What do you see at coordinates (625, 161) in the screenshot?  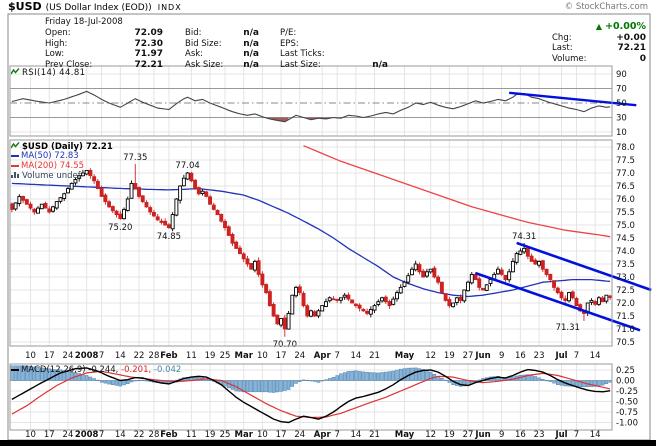 I see `svg-text: 77.5` at bounding box center [625, 161].